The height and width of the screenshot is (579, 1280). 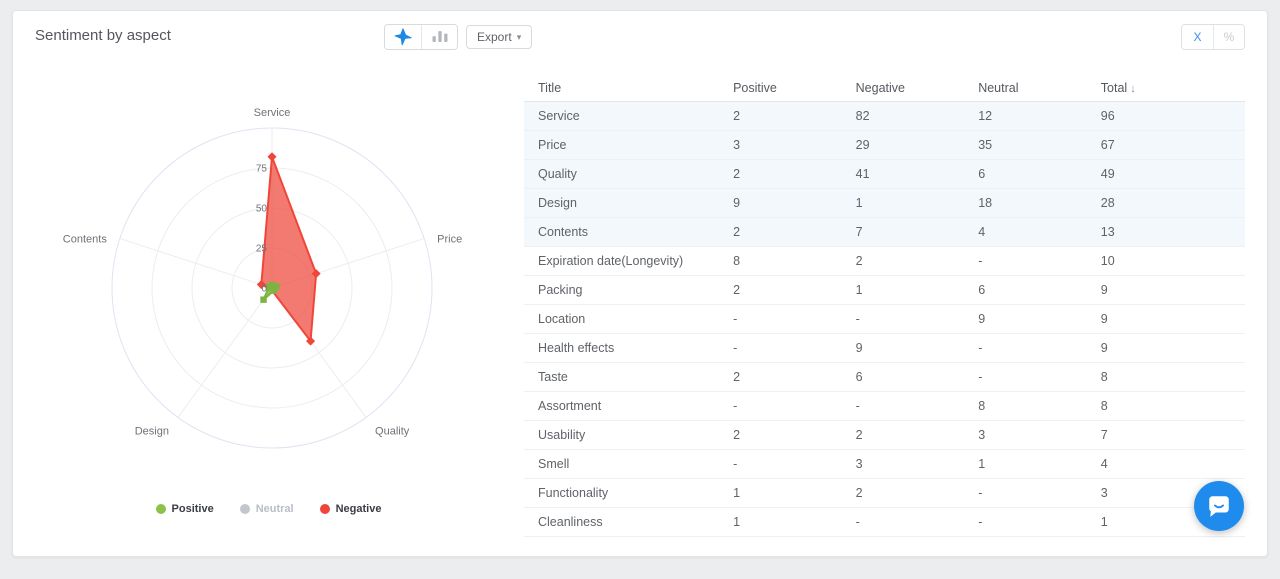 I want to click on column-header-negative: Negative, so click(x=917, y=88).